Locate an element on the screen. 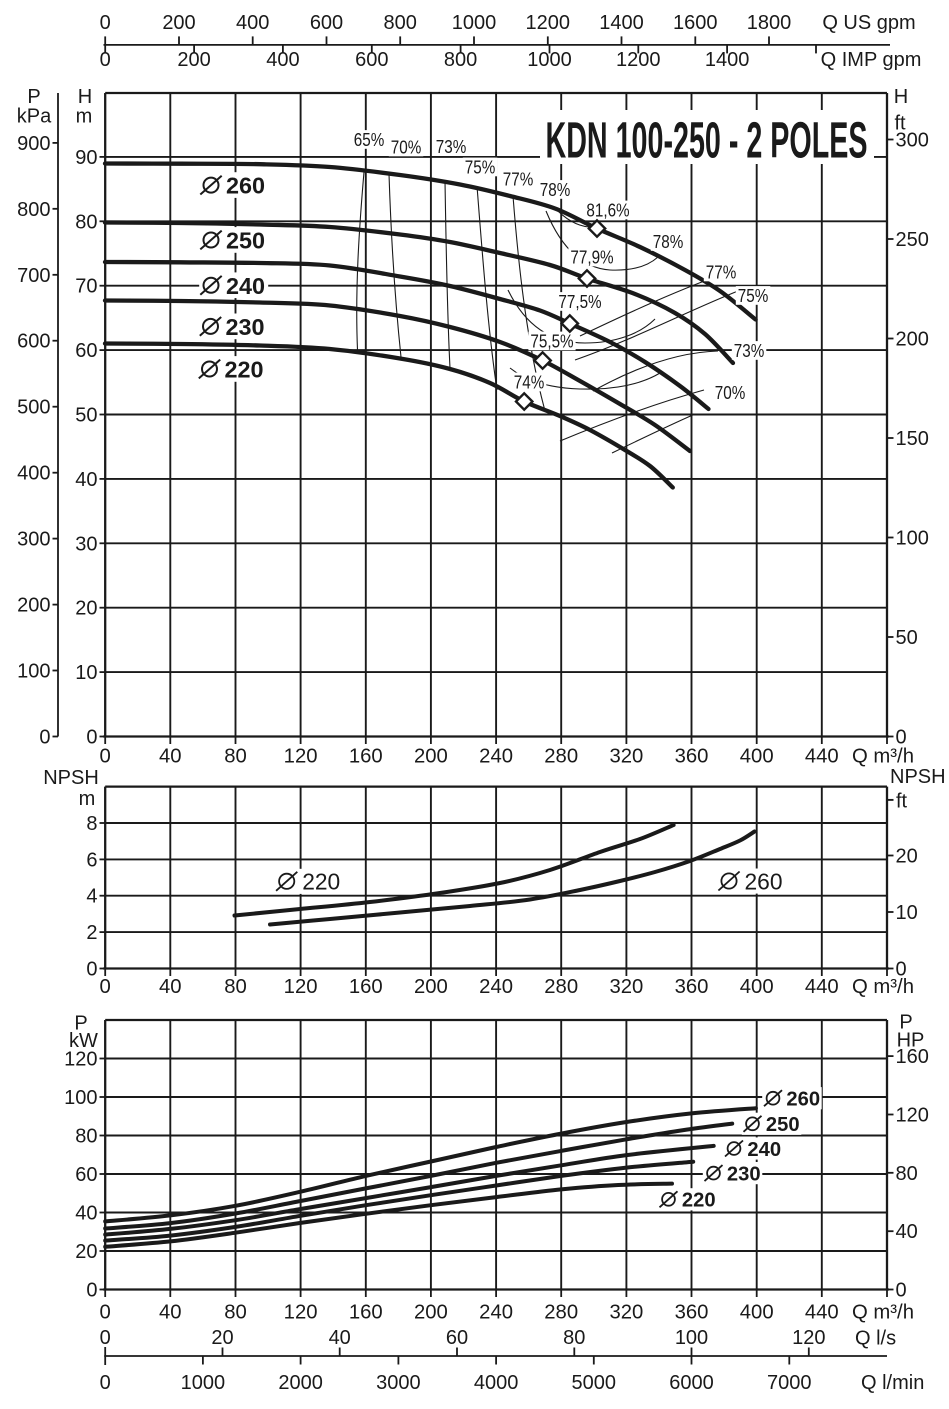  svg-text: 2 is located at coordinates (91, 933).